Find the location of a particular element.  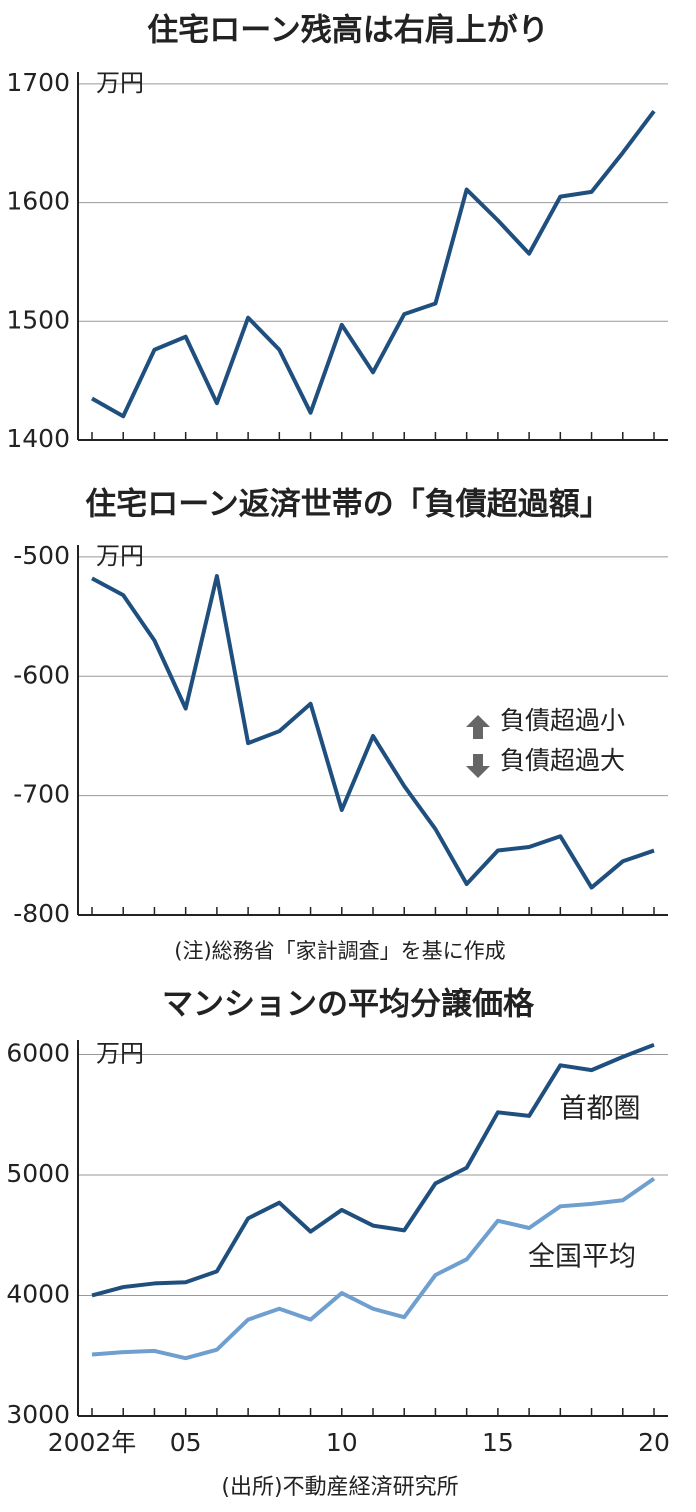

y-tick-label: 5000 is located at coordinates (38, 1173).